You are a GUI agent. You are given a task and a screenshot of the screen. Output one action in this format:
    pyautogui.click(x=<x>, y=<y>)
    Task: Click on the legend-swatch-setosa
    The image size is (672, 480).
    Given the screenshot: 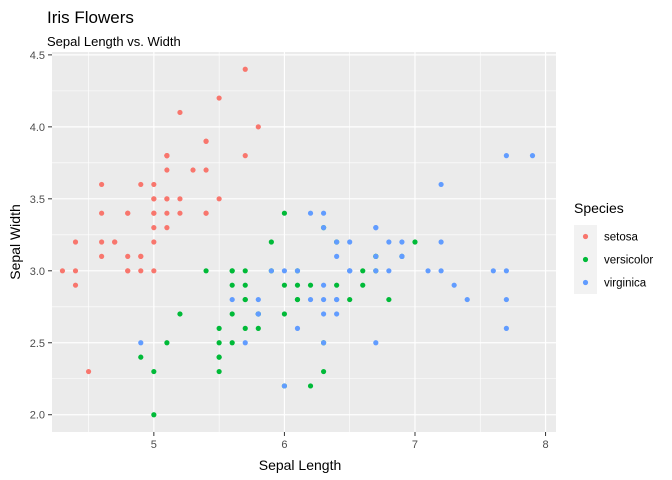 What is the action you would take?
    pyautogui.click(x=585, y=236)
    